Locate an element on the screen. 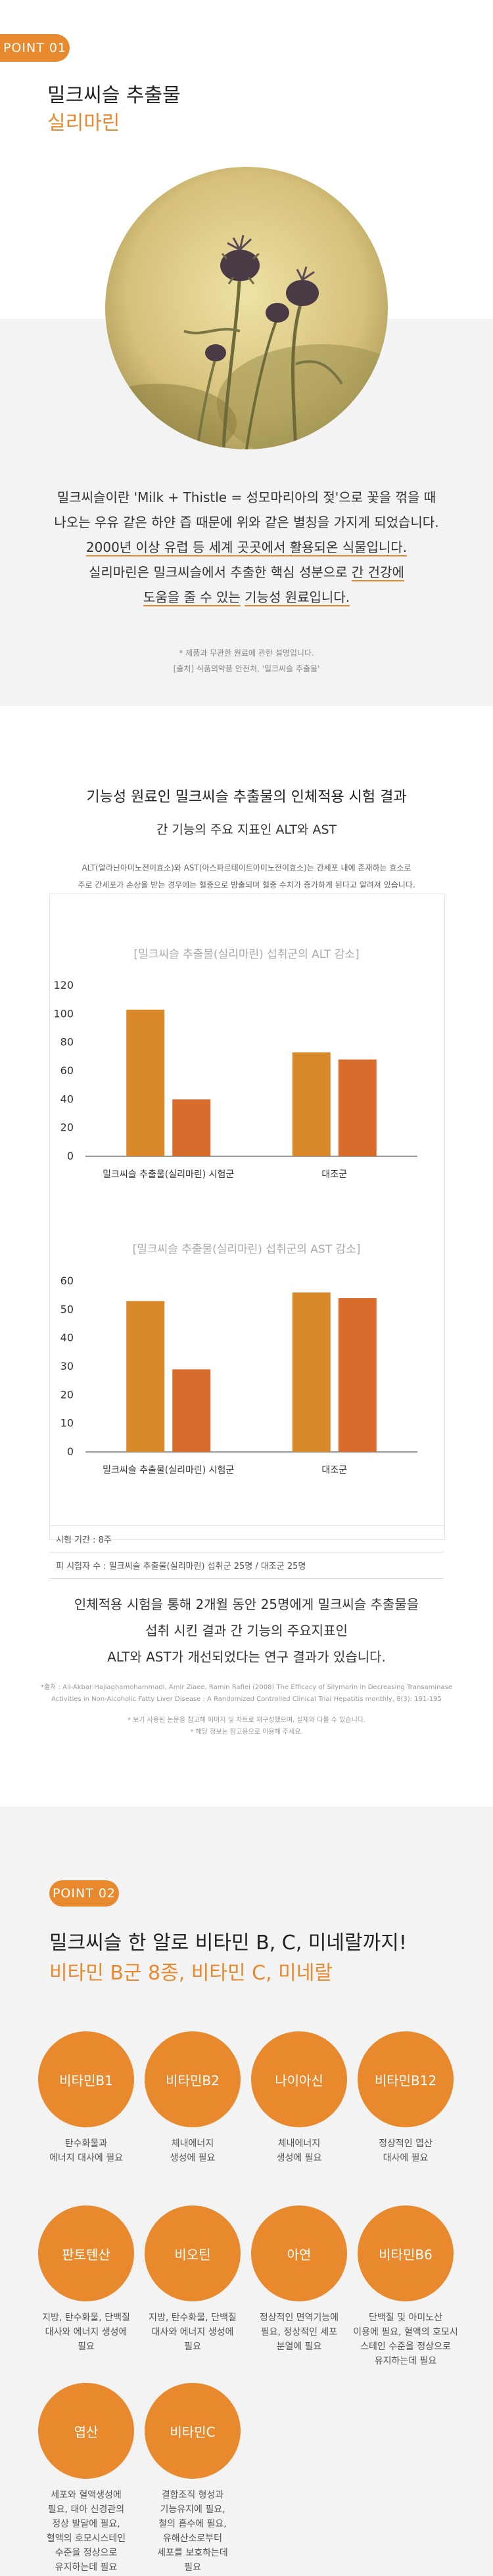  y-tick-label: 30 is located at coordinates (67, 1366).